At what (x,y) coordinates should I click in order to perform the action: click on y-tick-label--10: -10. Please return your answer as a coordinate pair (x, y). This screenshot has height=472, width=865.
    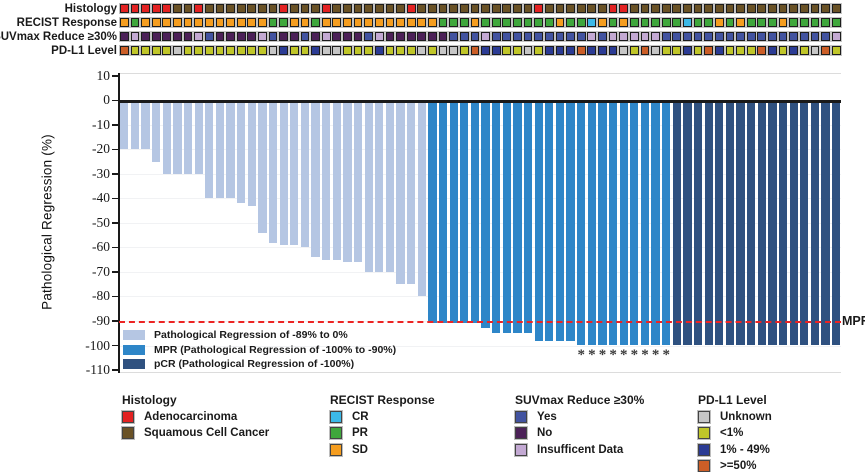
    Looking at the image, I should click on (101, 124).